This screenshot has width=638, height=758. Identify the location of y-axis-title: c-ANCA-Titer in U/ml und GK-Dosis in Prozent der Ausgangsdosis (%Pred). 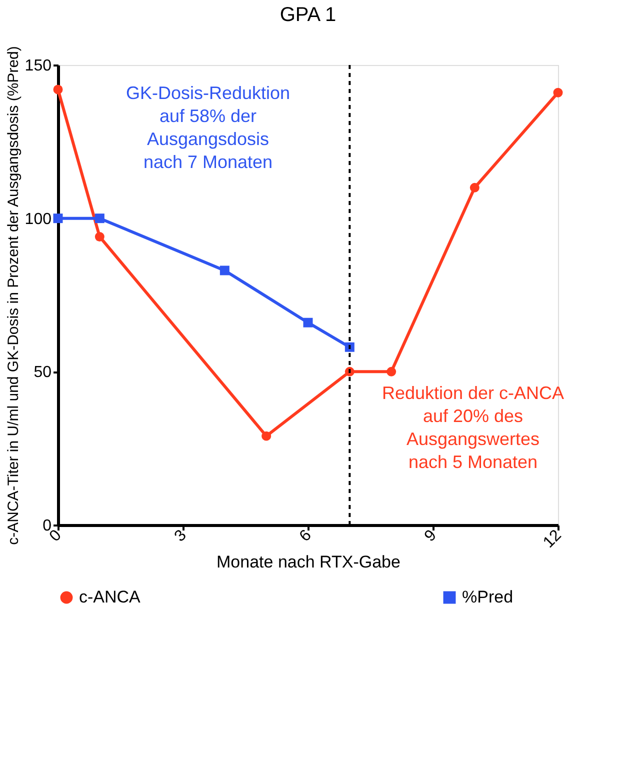
(13, 295).